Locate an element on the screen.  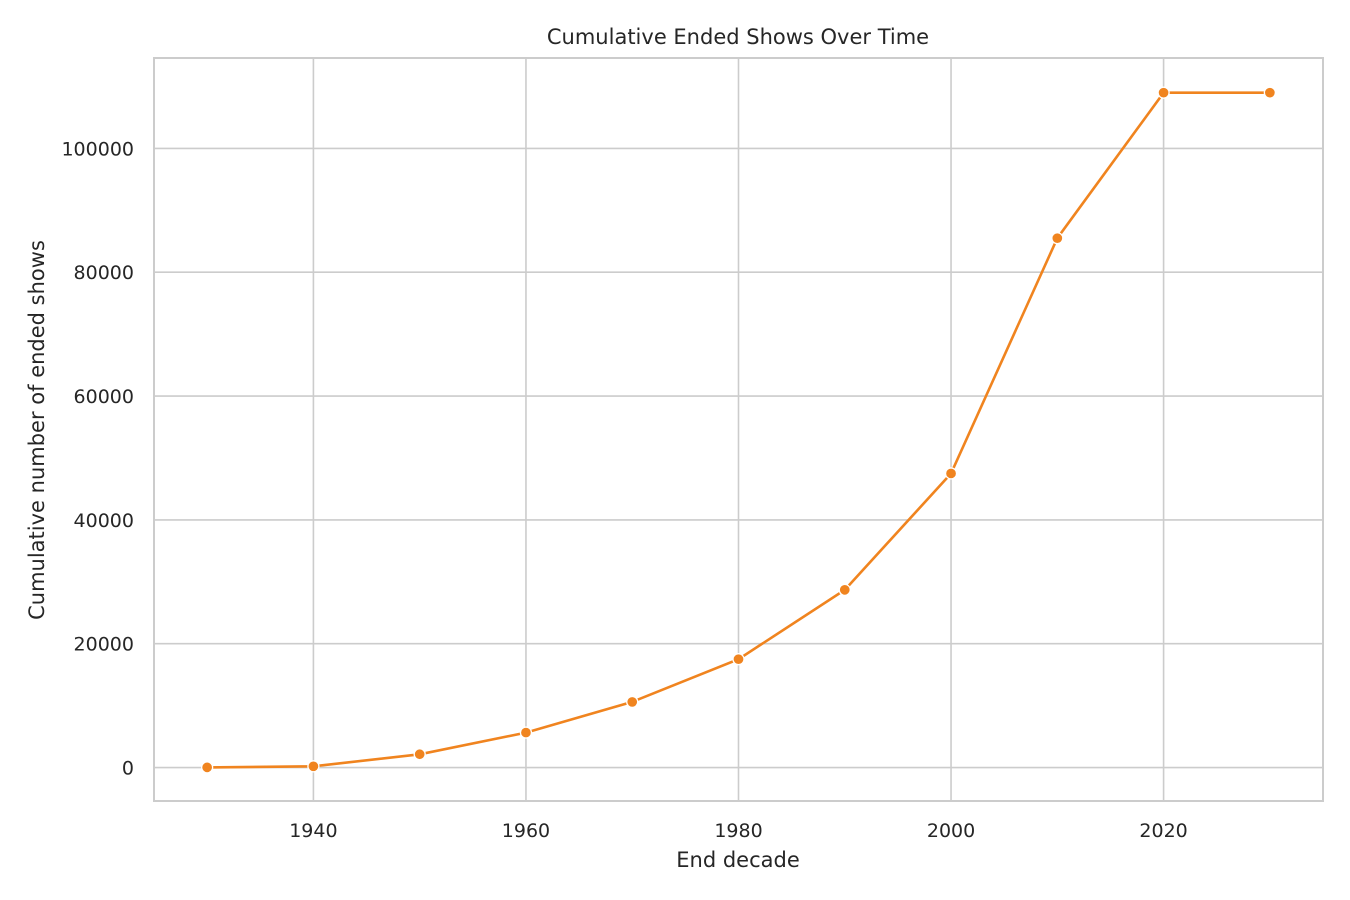
y-tick-label: 80000 is located at coordinates (104, 273).